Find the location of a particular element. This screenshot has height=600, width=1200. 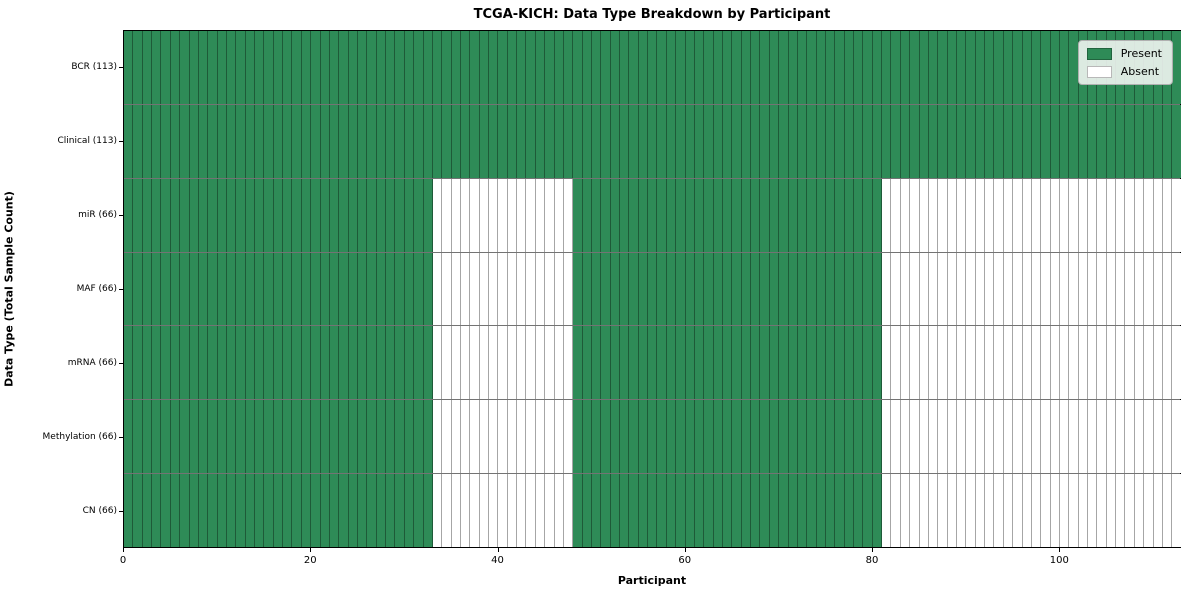

x-tick-mark is located at coordinates (311, 550).